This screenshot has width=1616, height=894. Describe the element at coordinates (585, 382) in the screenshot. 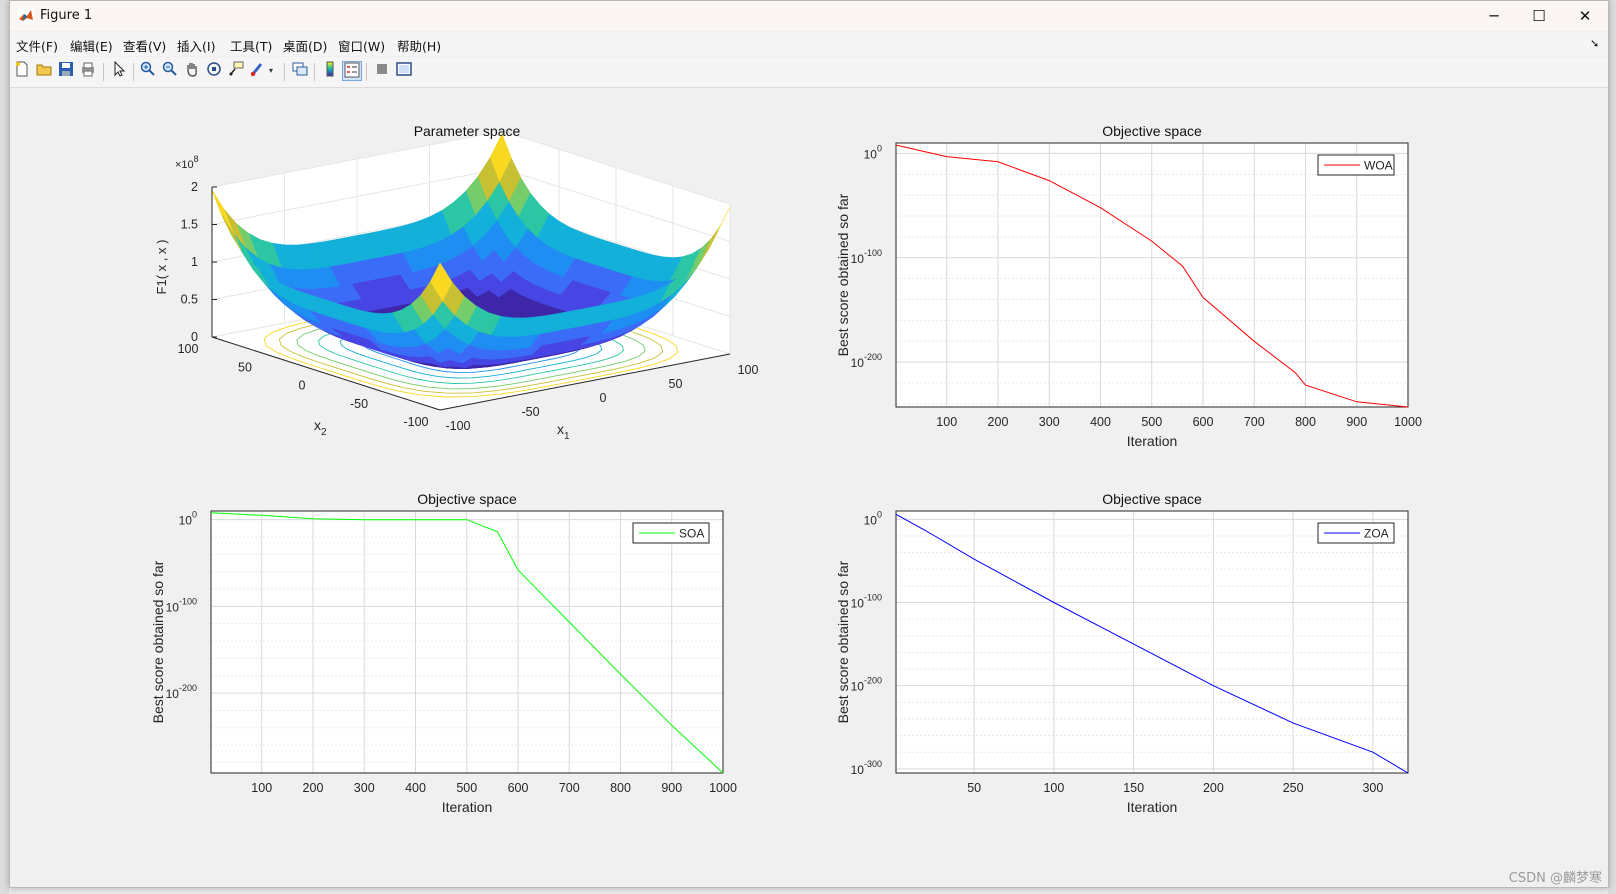

I see `x1-axis-line` at that location.